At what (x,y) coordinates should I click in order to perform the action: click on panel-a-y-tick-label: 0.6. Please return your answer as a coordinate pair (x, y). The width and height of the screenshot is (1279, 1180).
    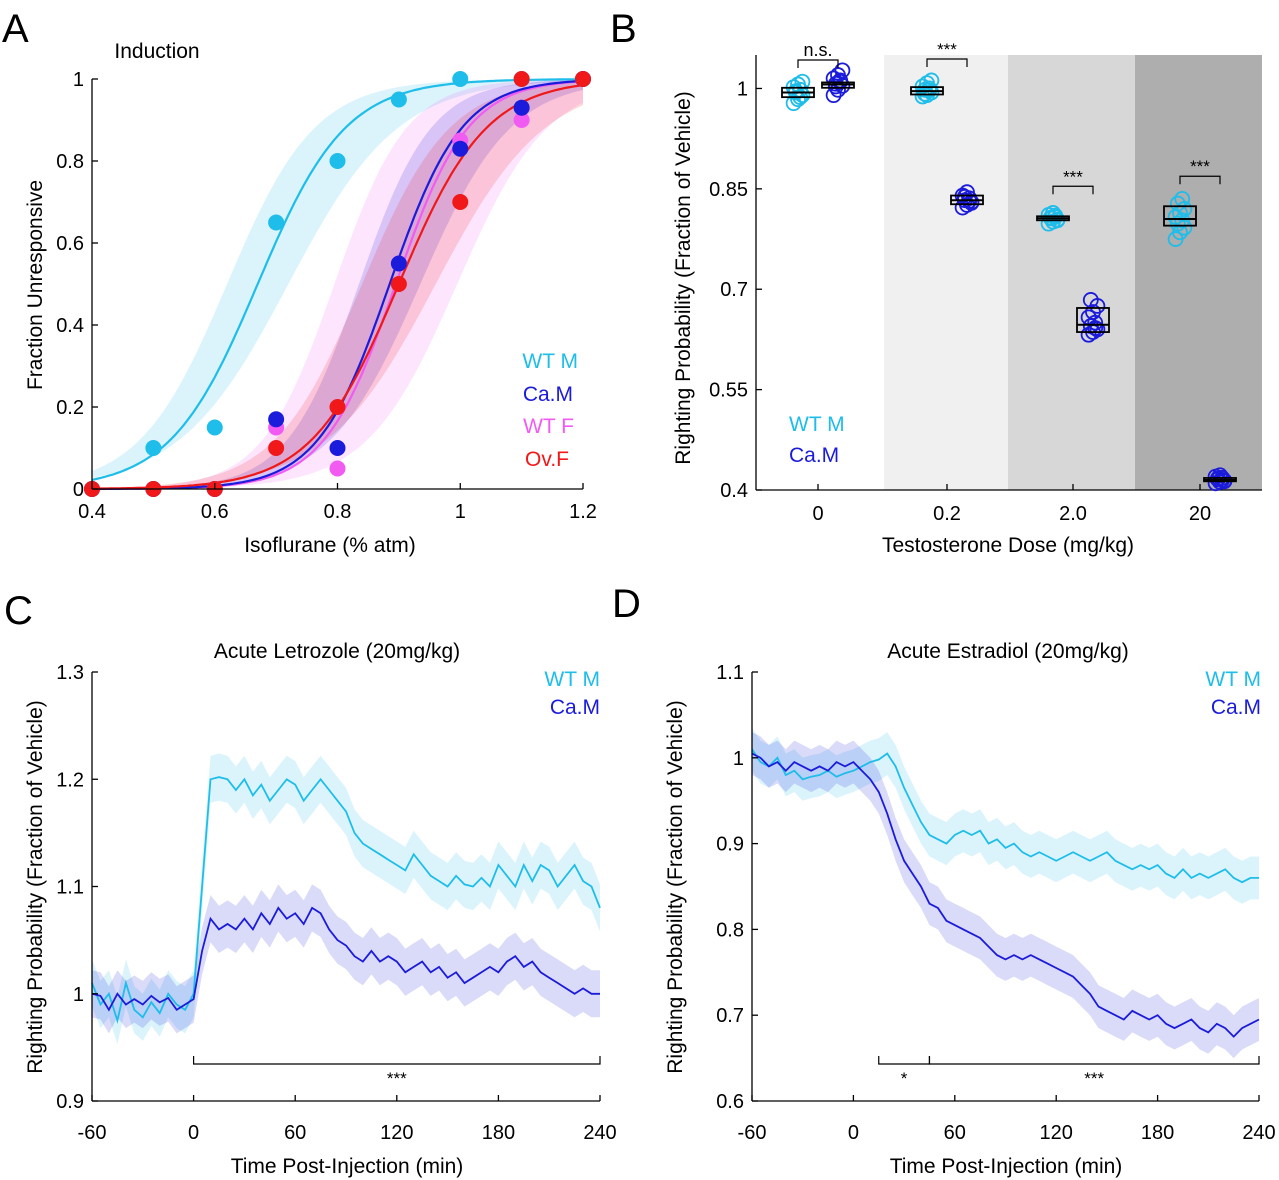
    Looking at the image, I should click on (70, 244).